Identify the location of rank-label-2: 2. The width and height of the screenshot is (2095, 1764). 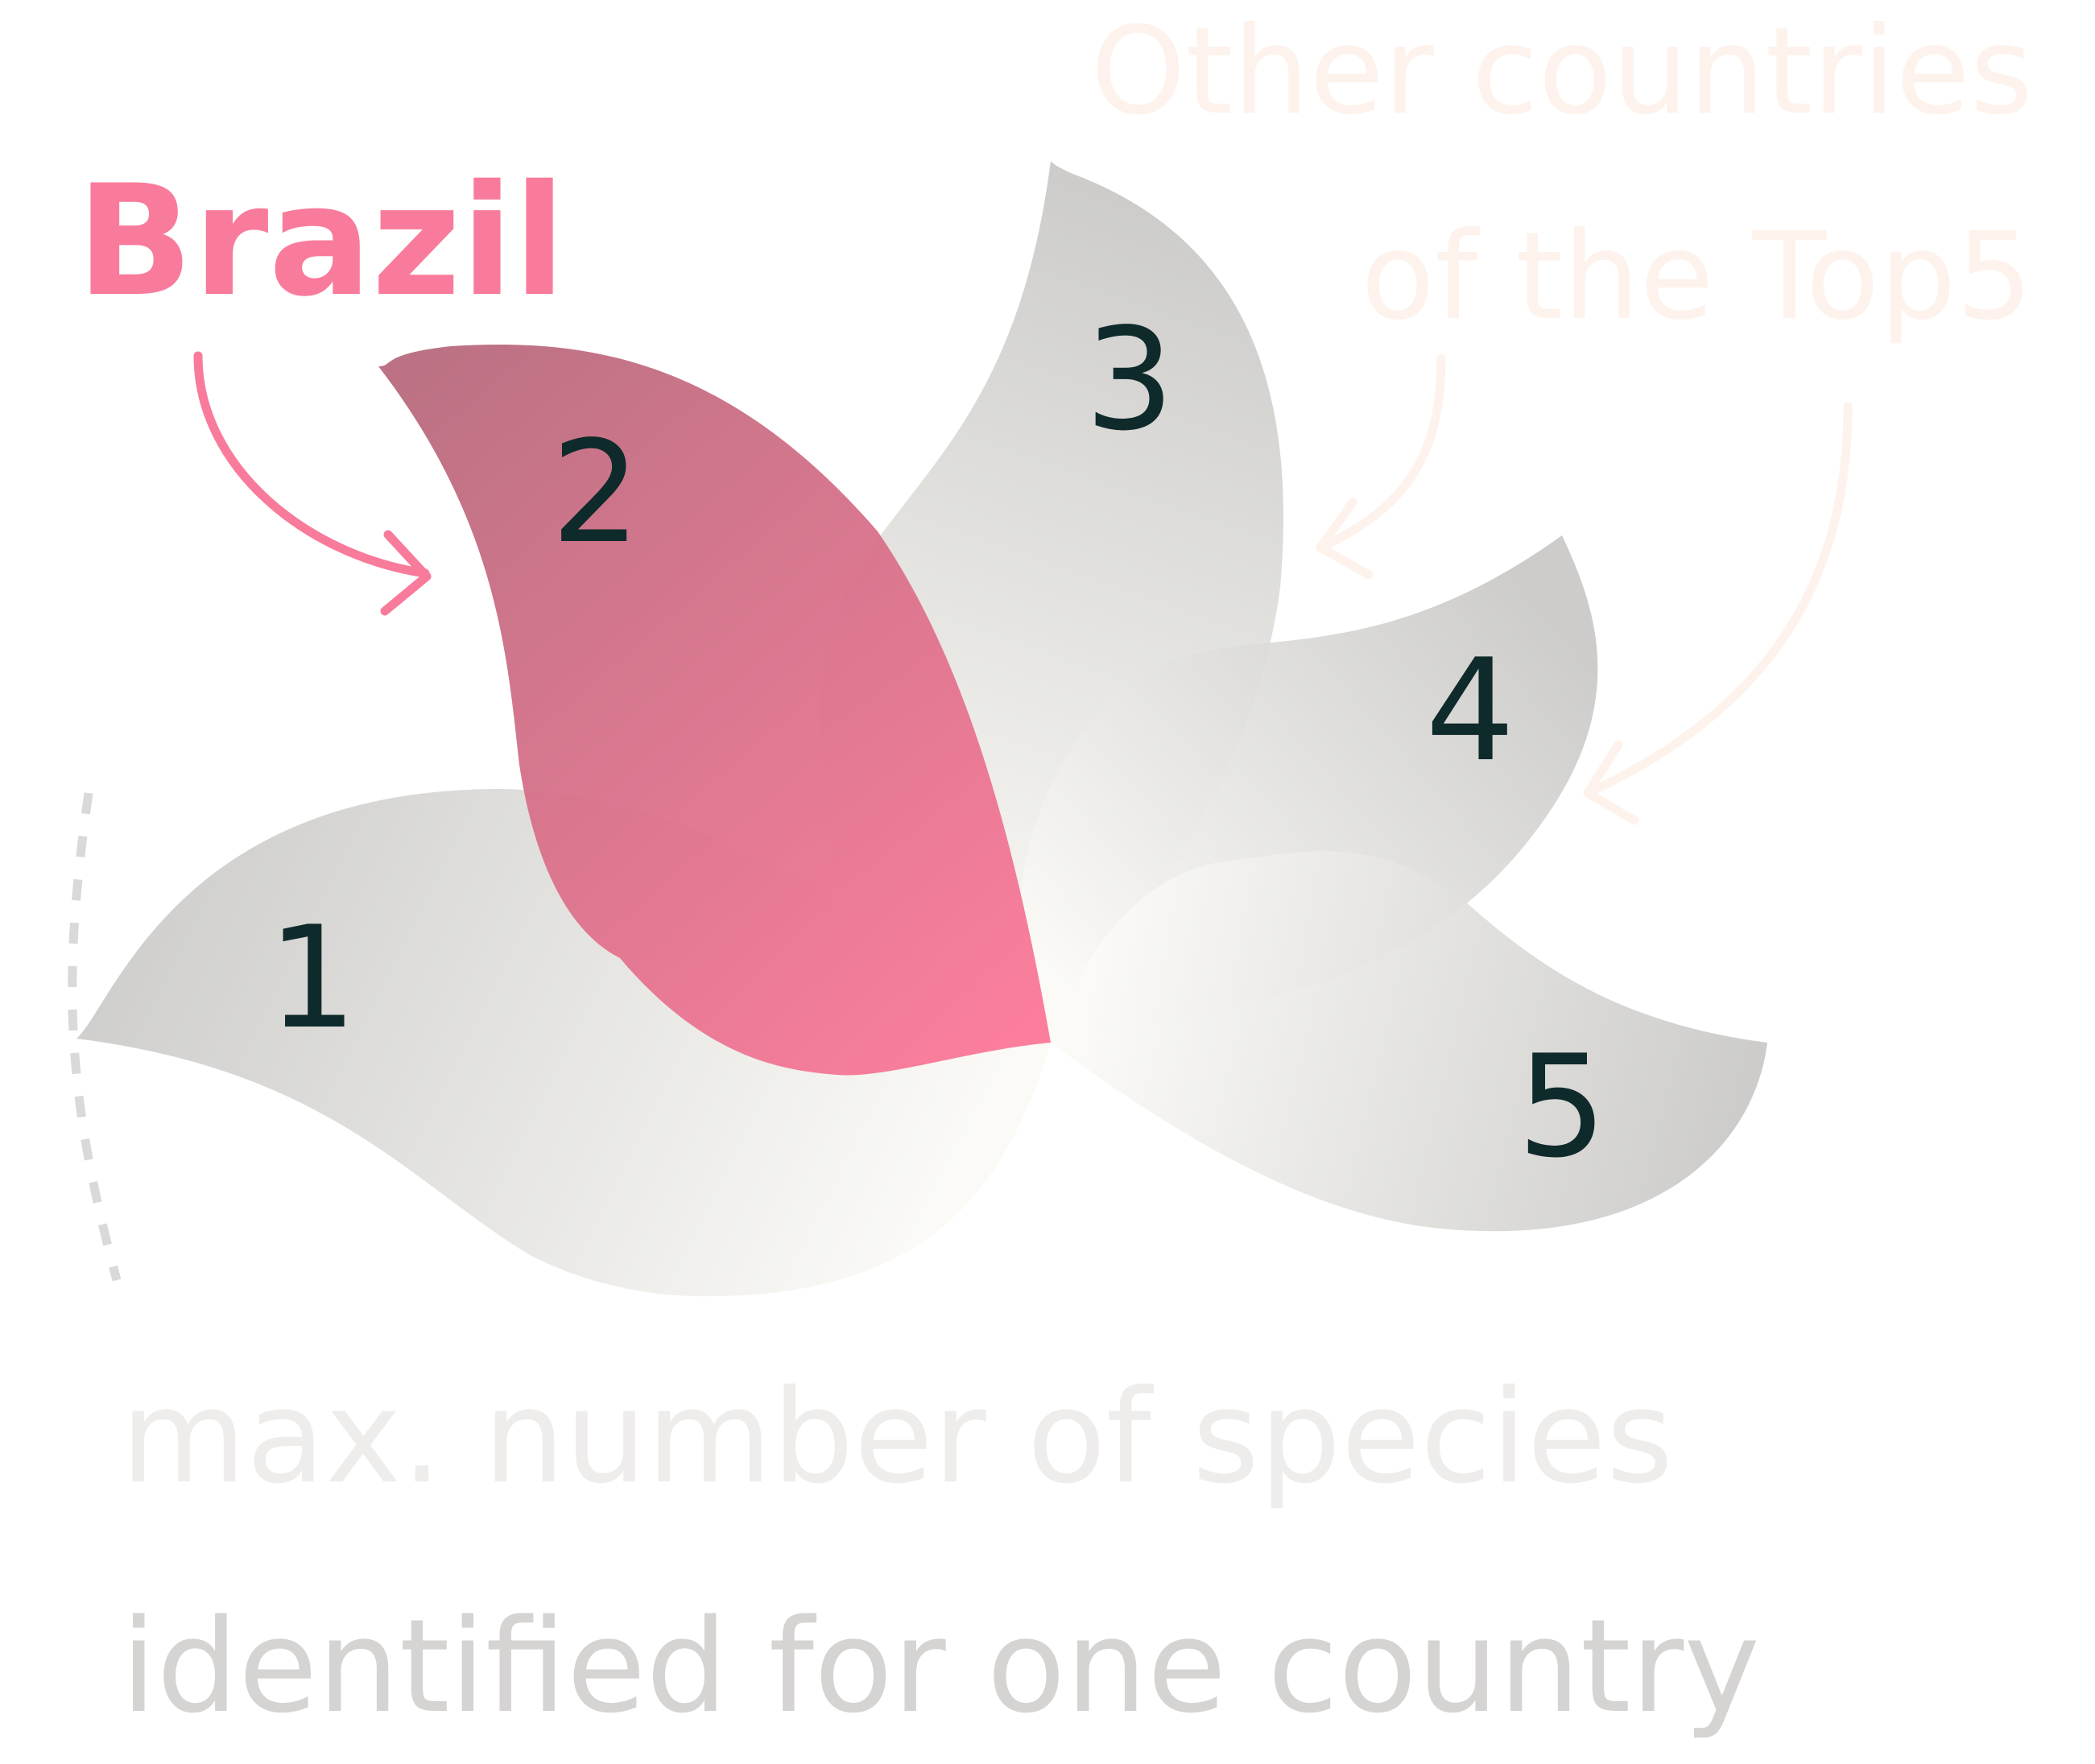
(595, 493).